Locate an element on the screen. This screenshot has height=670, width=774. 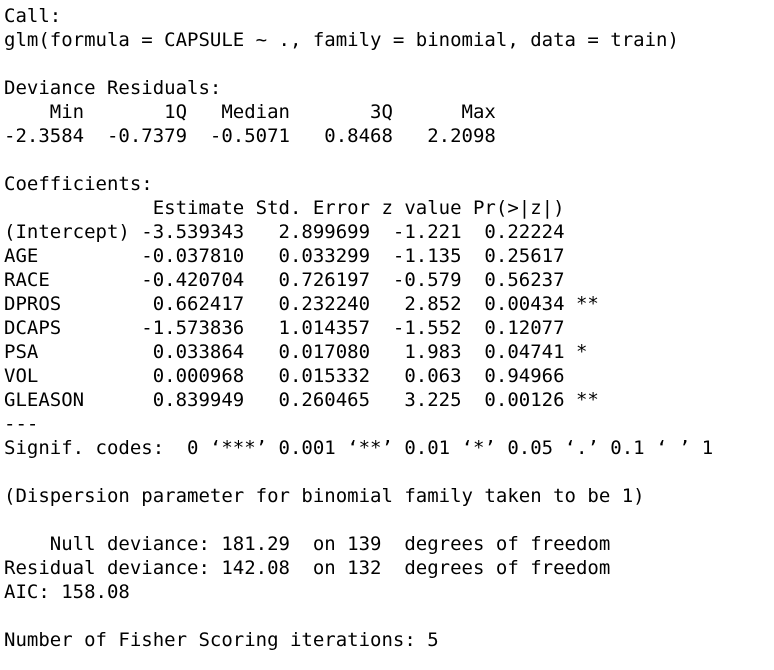
fisher-scoring-line: Number of Fisher Scoring iterations: 5 is located at coordinates (221, 640).